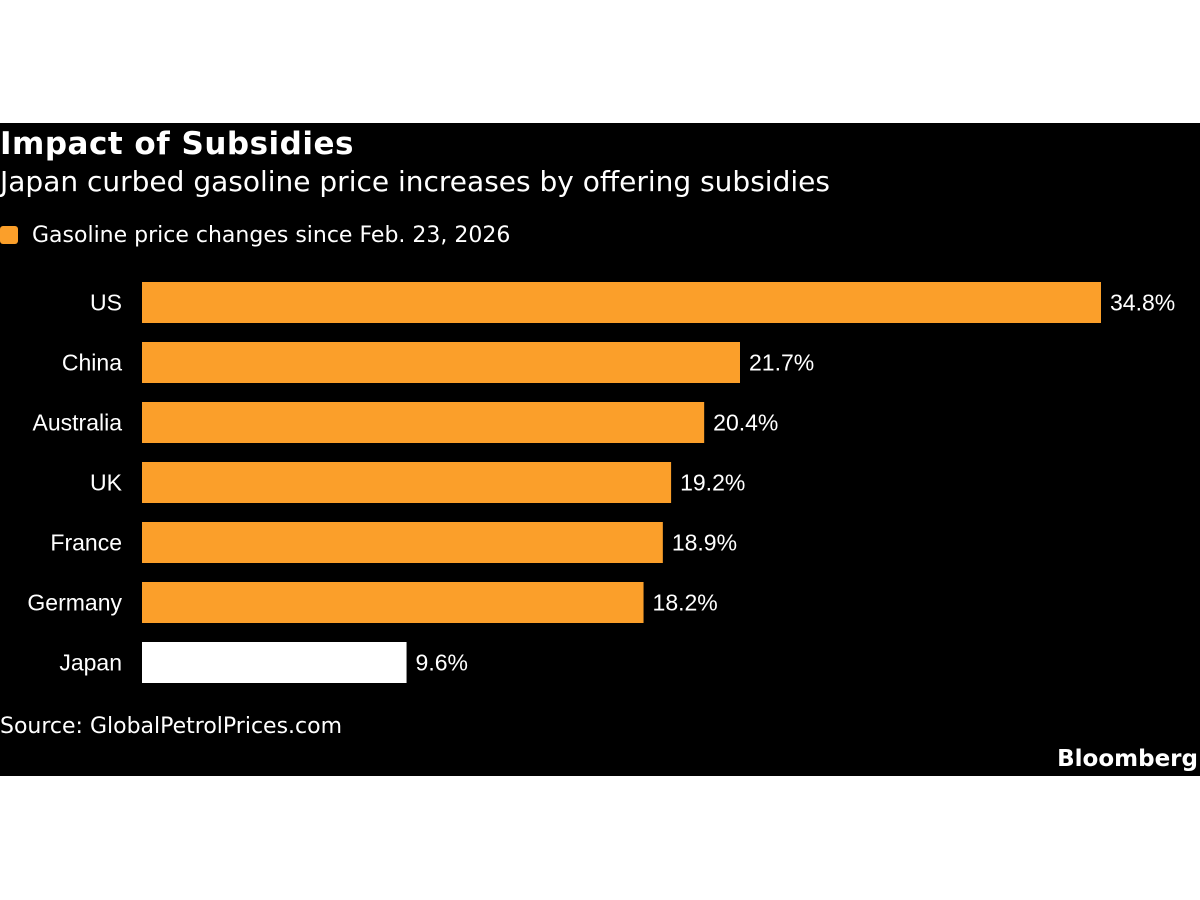 This screenshot has width=1200, height=900. I want to click on bar-us, so click(621, 302).